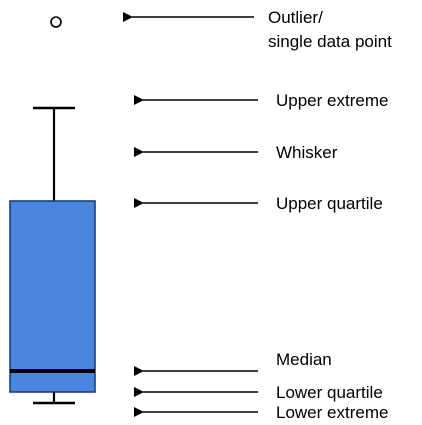  What do you see at coordinates (304, 359) in the screenshot?
I see `median-label: Median` at bounding box center [304, 359].